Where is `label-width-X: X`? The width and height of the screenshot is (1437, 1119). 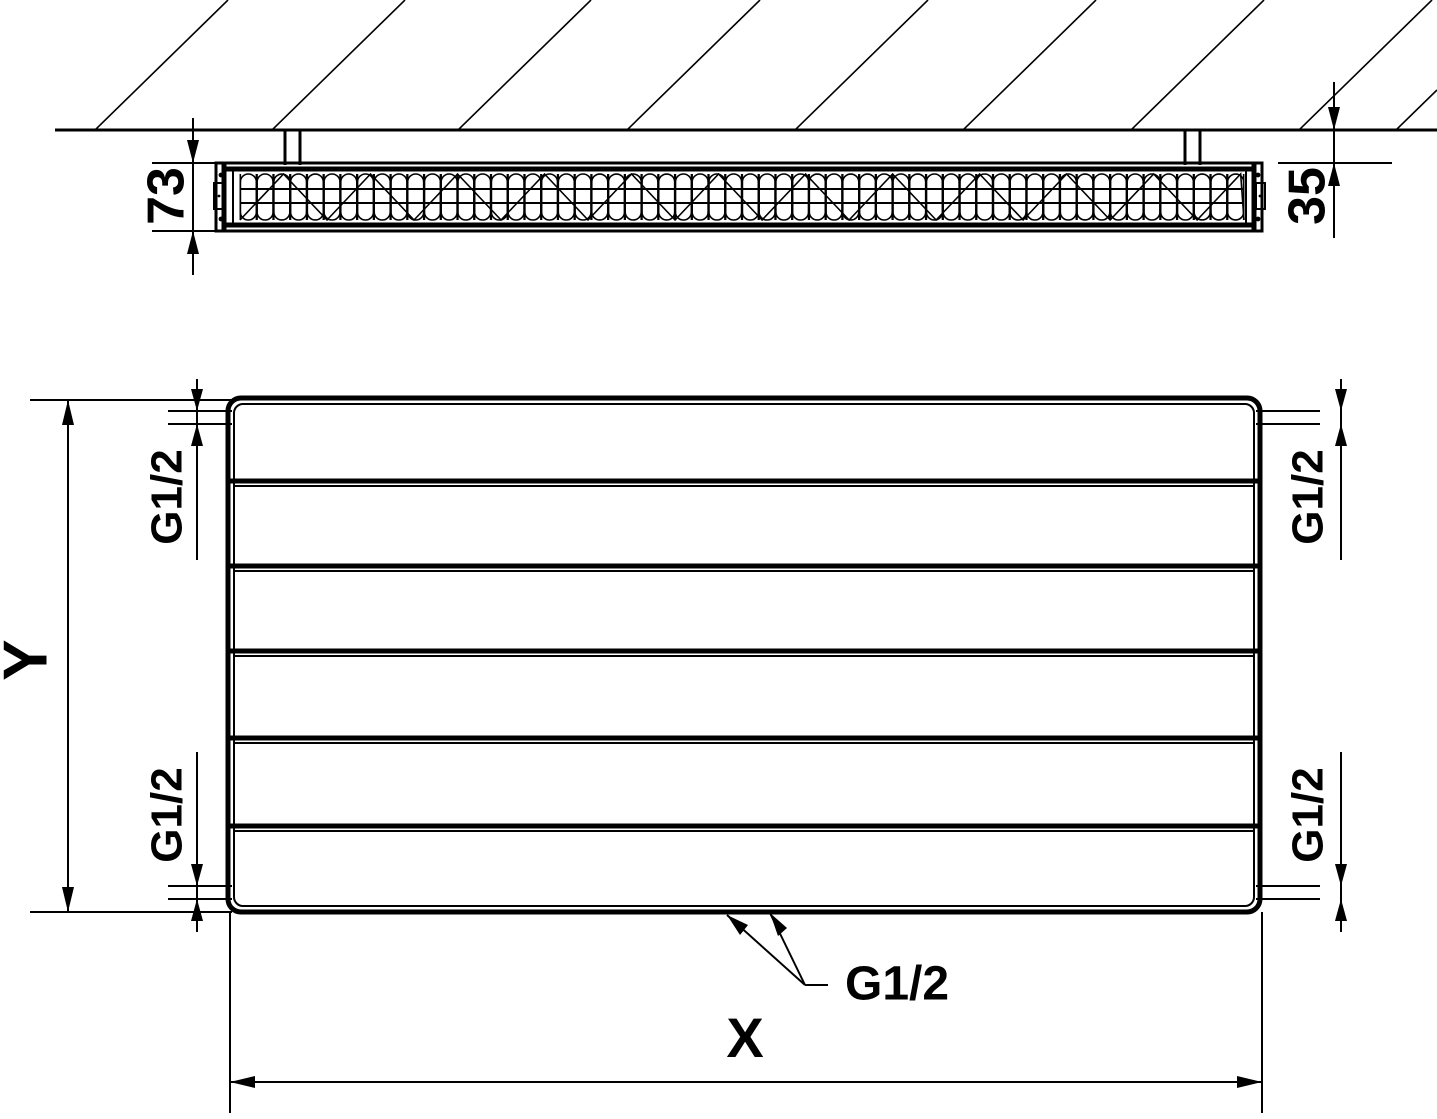 label-width-X: X is located at coordinates (744, 1037).